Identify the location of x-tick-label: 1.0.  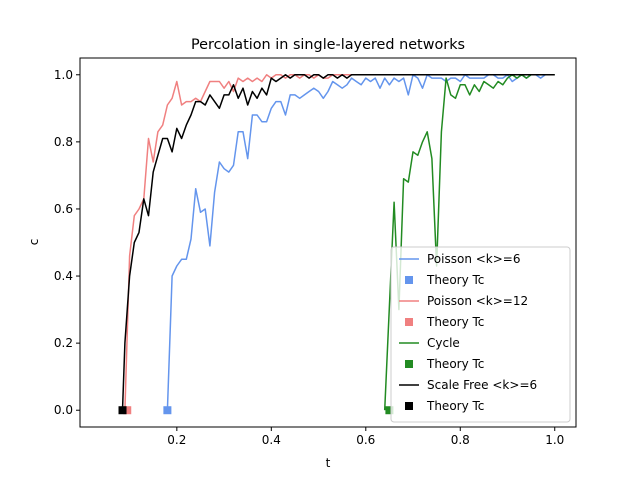
(554, 440).